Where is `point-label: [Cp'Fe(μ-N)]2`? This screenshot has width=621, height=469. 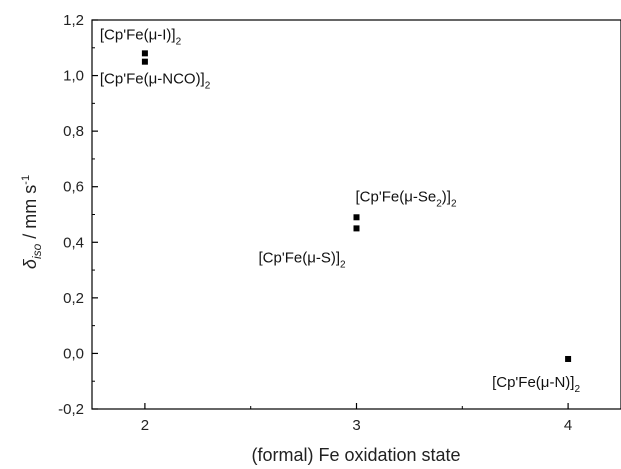 point-label: [Cp'Fe(μ-N)]2 is located at coordinates (536, 384).